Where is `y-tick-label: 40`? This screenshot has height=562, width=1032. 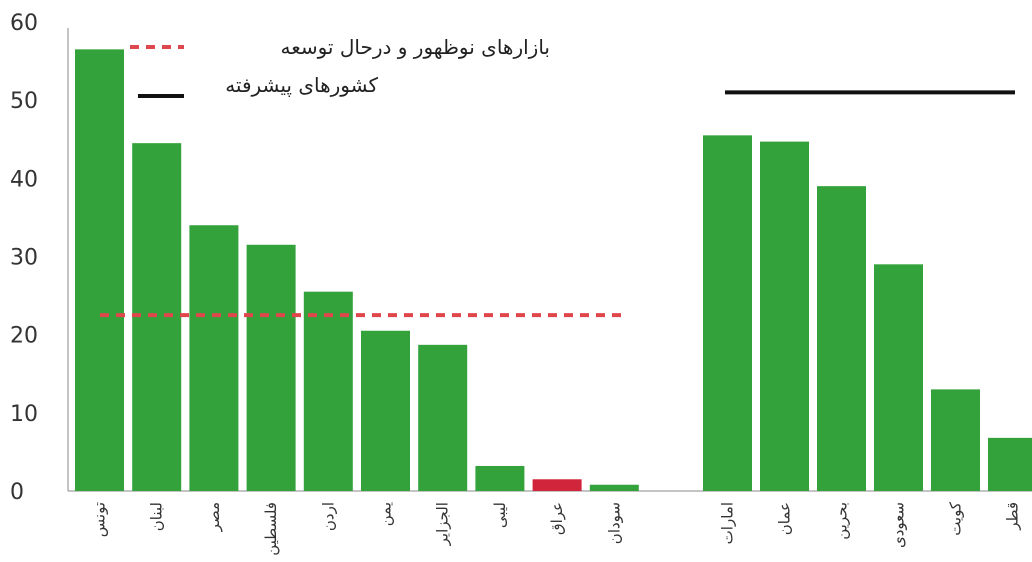
y-tick-label: 40 is located at coordinates (24, 179).